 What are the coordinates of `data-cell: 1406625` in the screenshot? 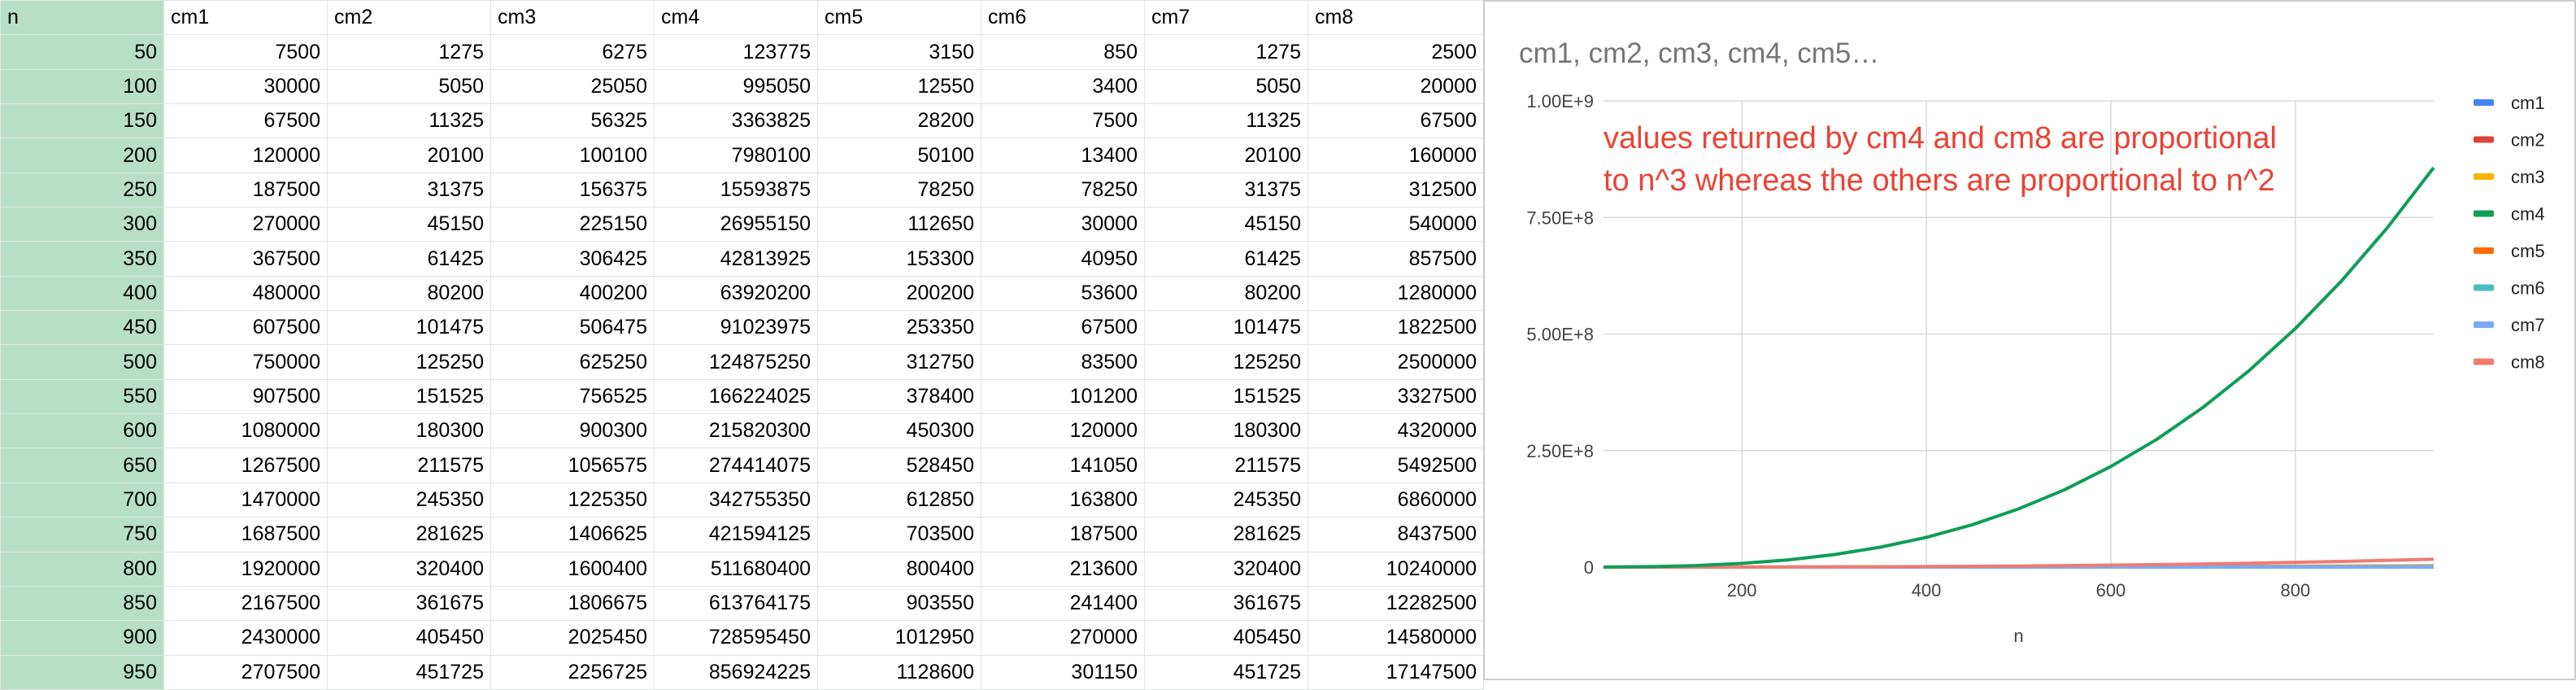 It's located at (572, 534).